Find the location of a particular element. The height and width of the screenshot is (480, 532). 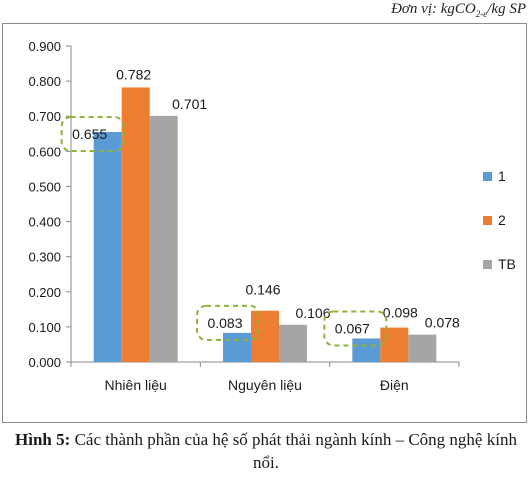

data-label: 0.655 is located at coordinates (89, 134).